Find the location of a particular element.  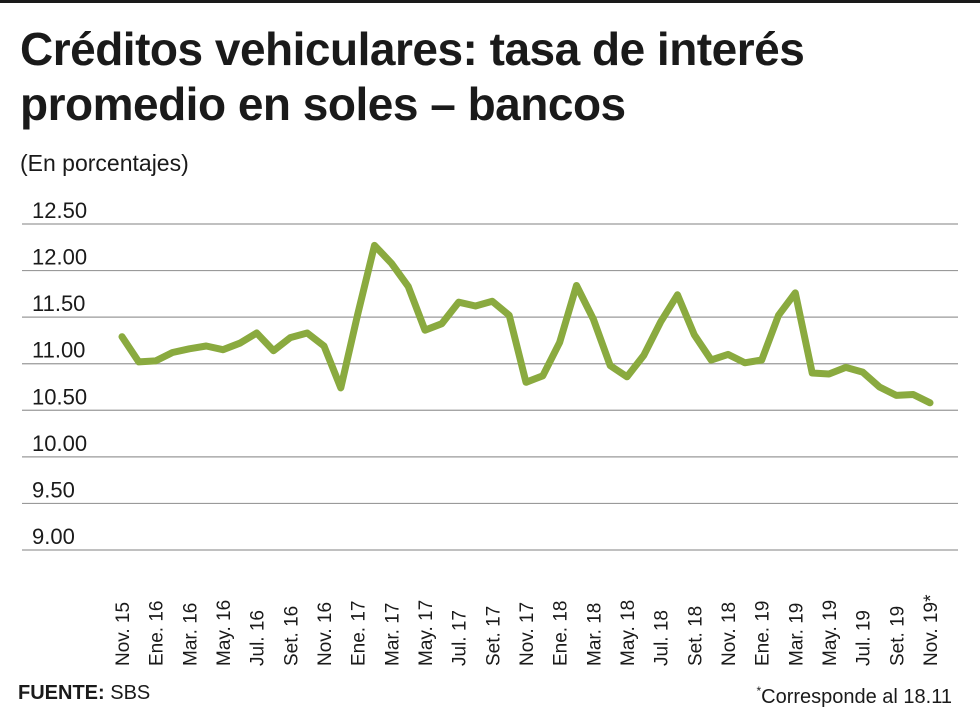

y-tick-label: 10.50 is located at coordinates (59, 396).